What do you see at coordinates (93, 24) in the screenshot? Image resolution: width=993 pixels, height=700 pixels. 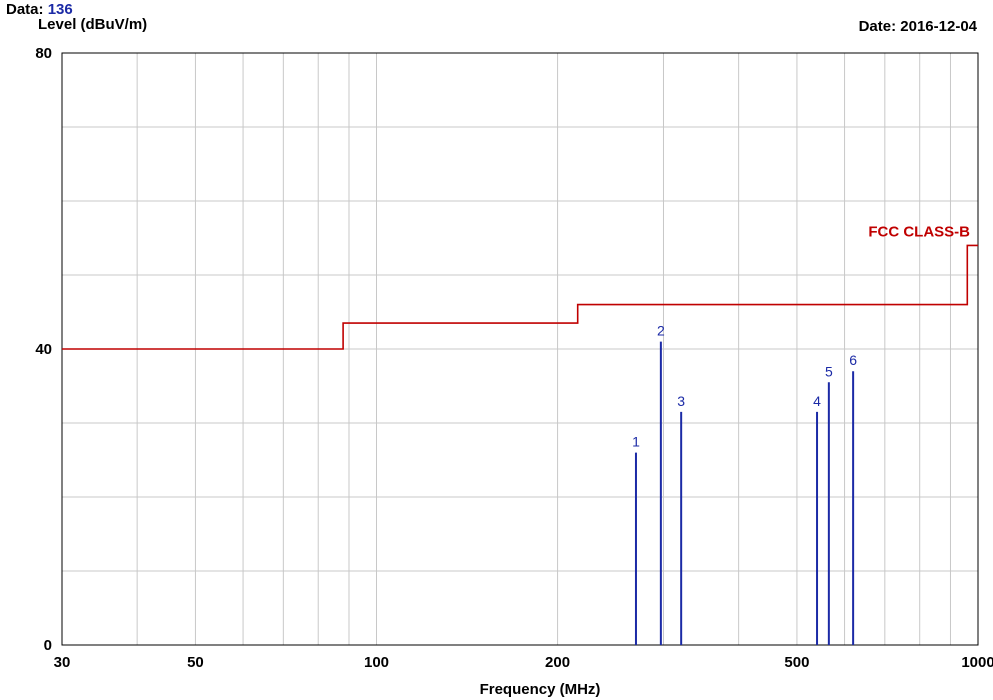 I see `y-axis-label: Level (dBuV/m)` at bounding box center [93, 24].